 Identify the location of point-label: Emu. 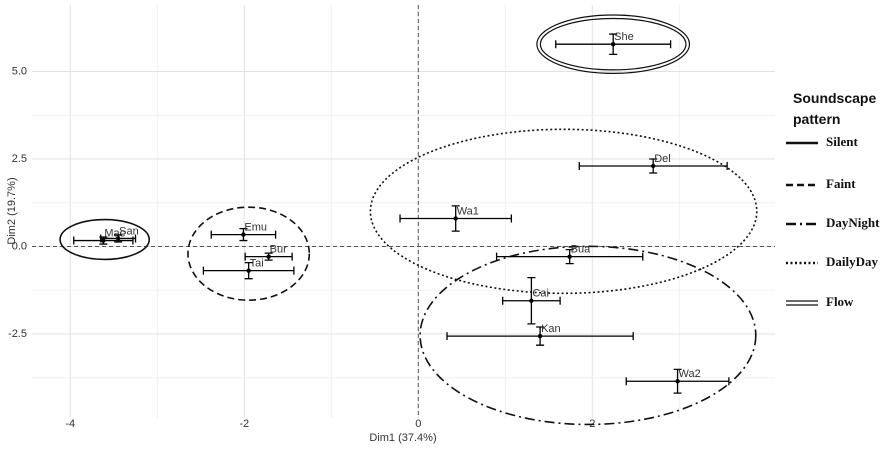
(255, 228).